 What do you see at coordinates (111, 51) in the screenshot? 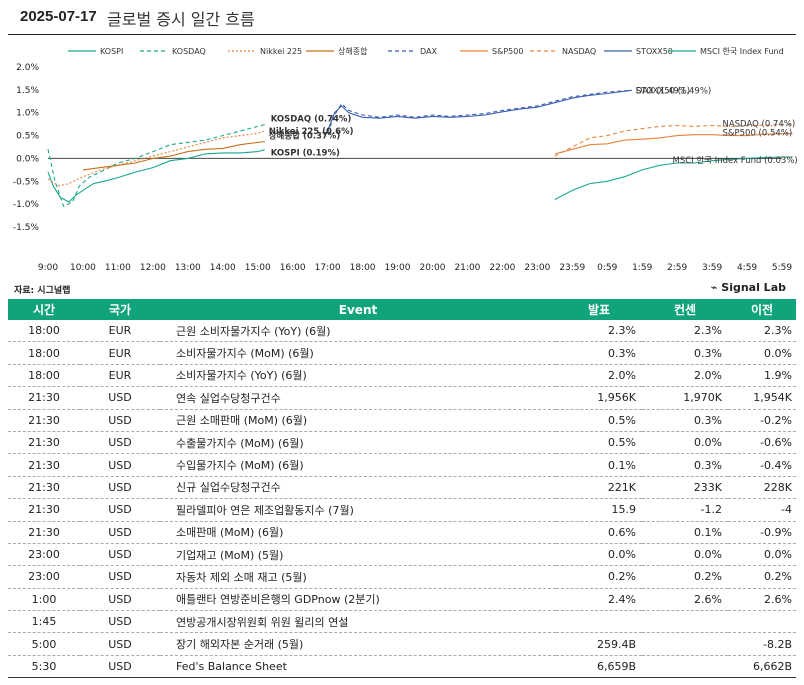
I see `legend-label: KOSPI` at bounding box center [111, 51].